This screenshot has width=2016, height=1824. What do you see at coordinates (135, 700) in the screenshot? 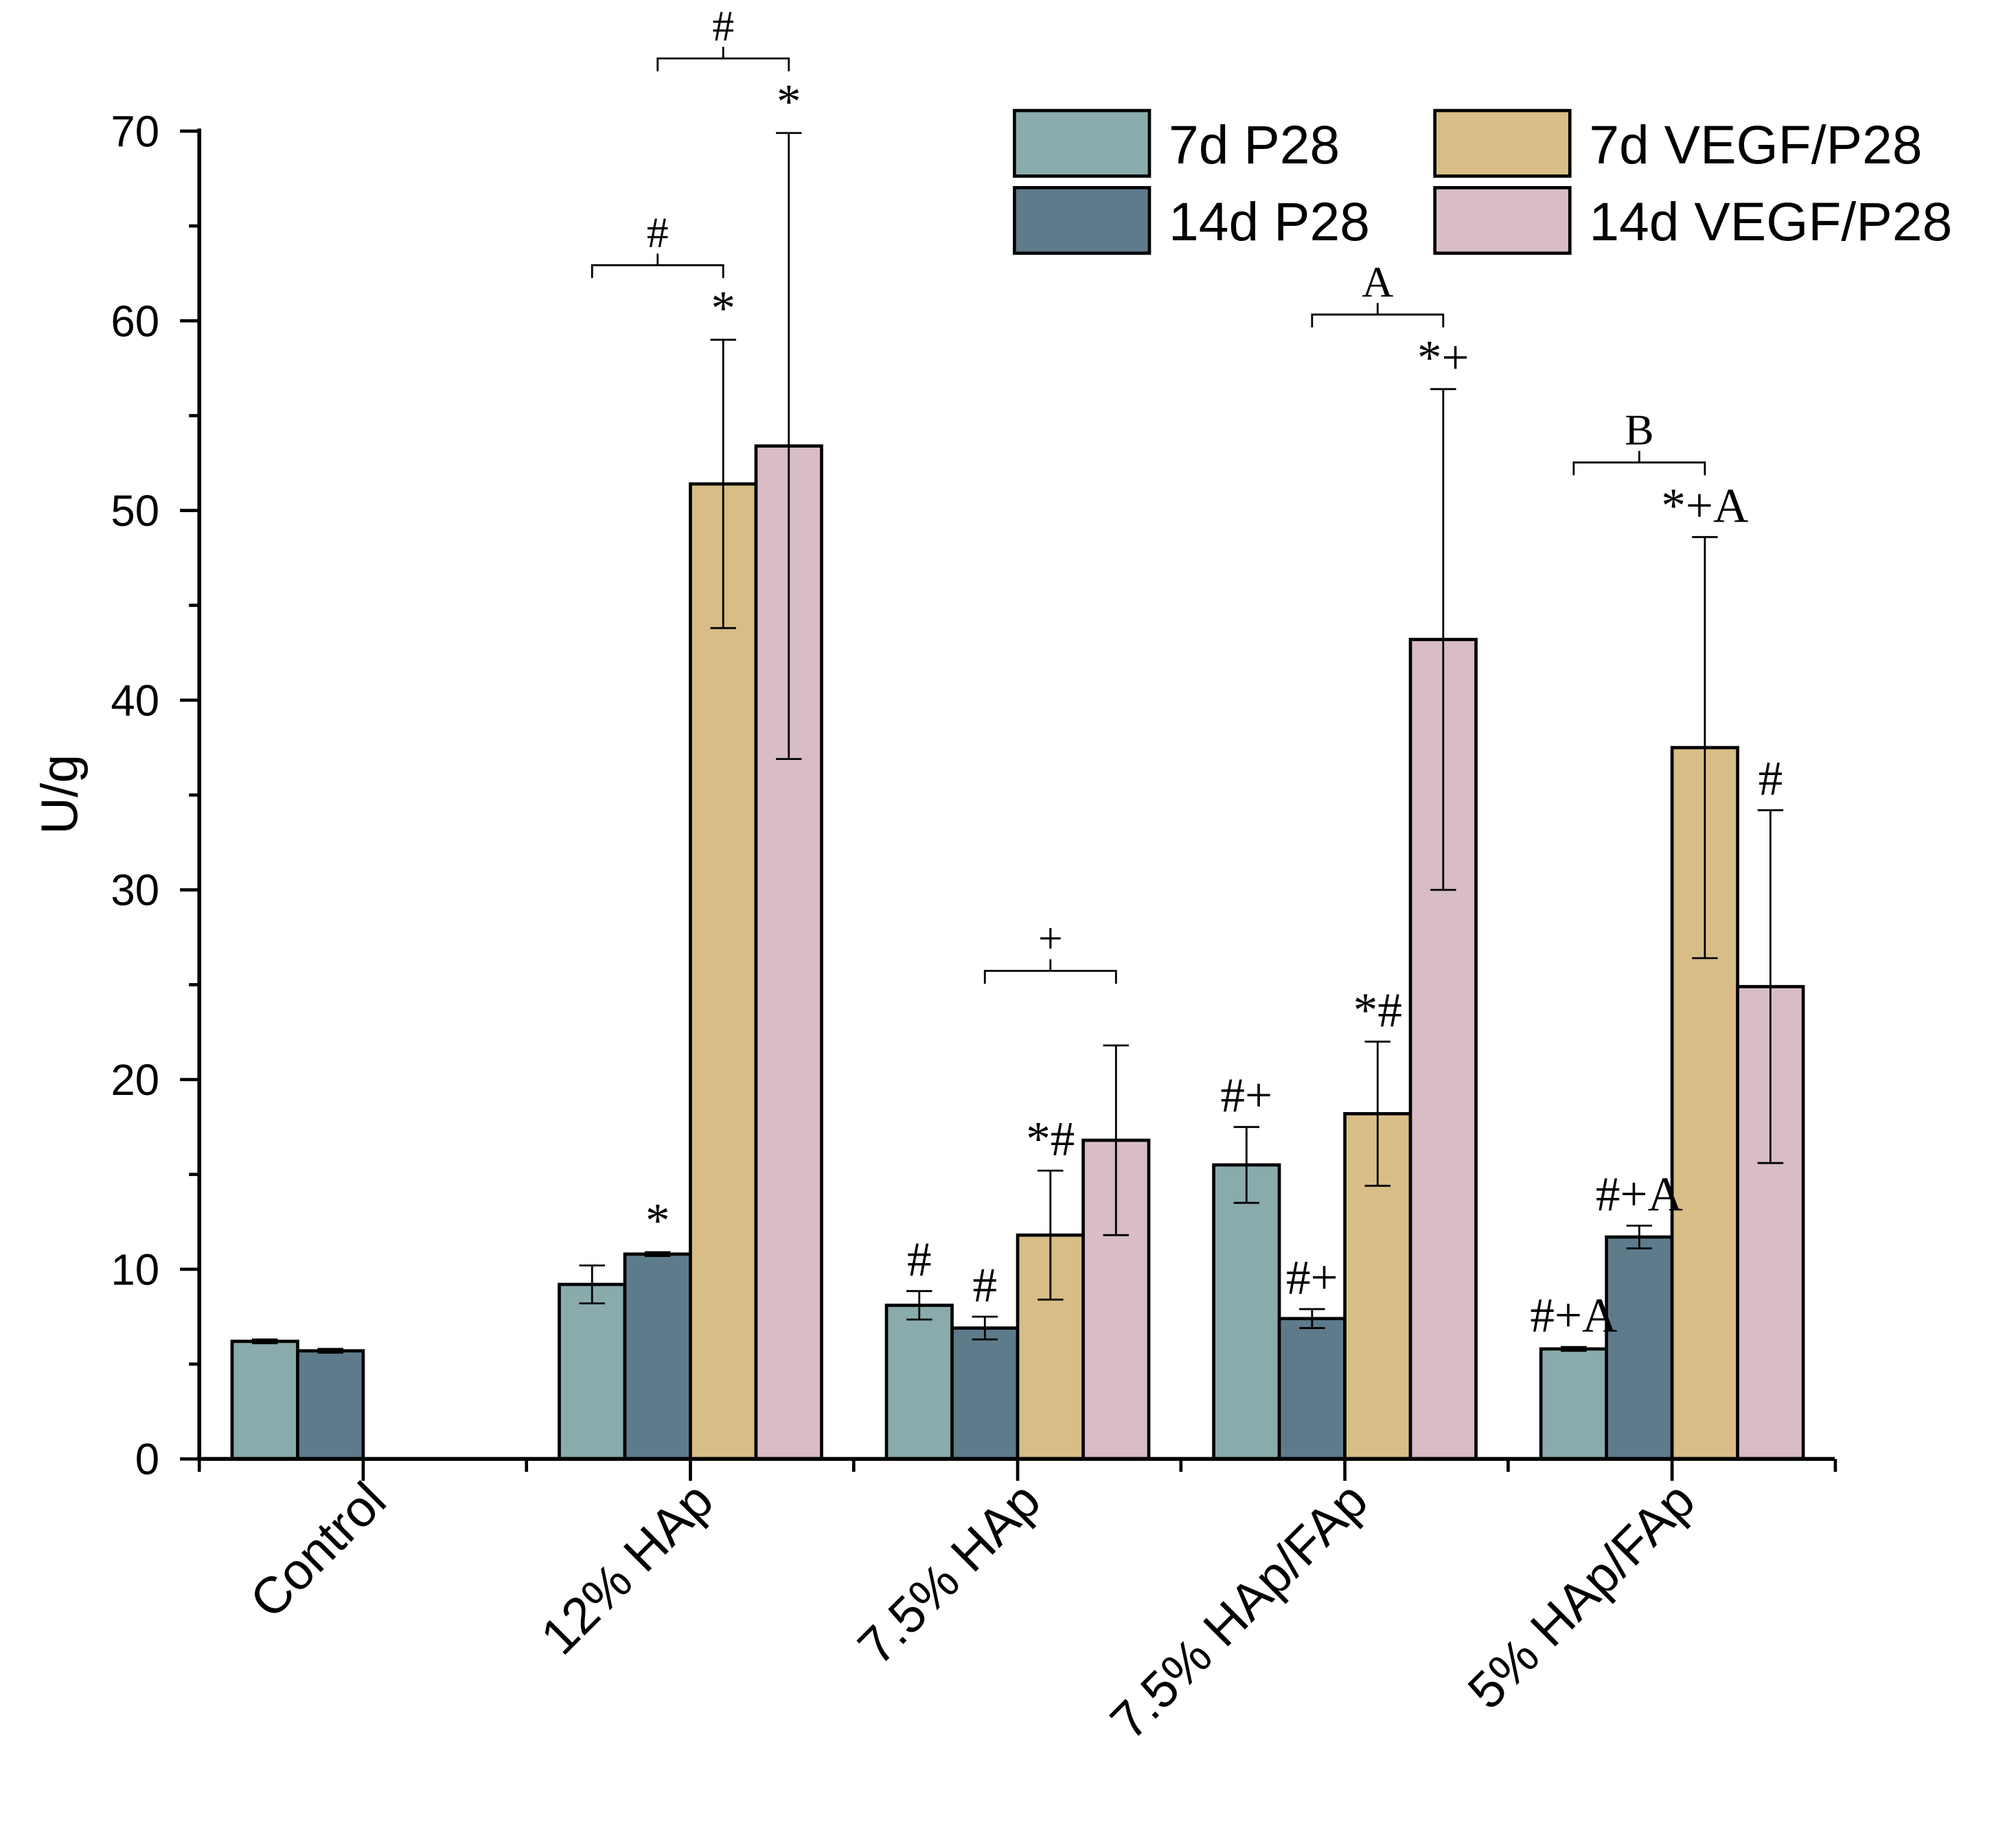
I see `y-tick-label: 40` at bounding box center [135, 700].